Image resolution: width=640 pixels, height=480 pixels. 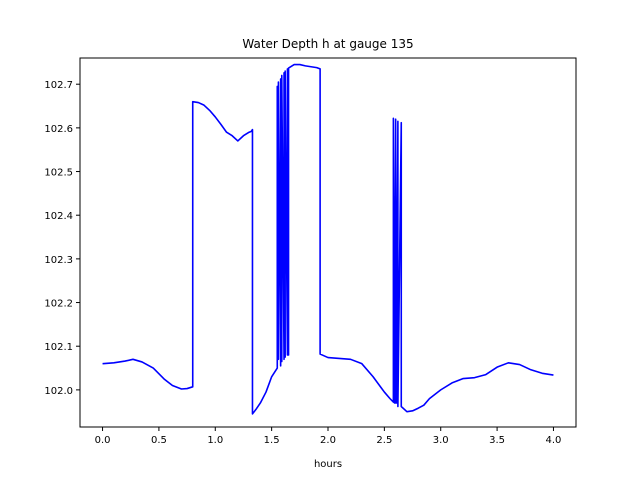 I want to click on x-tick-label: 2.5, so click(x=384, y=440).